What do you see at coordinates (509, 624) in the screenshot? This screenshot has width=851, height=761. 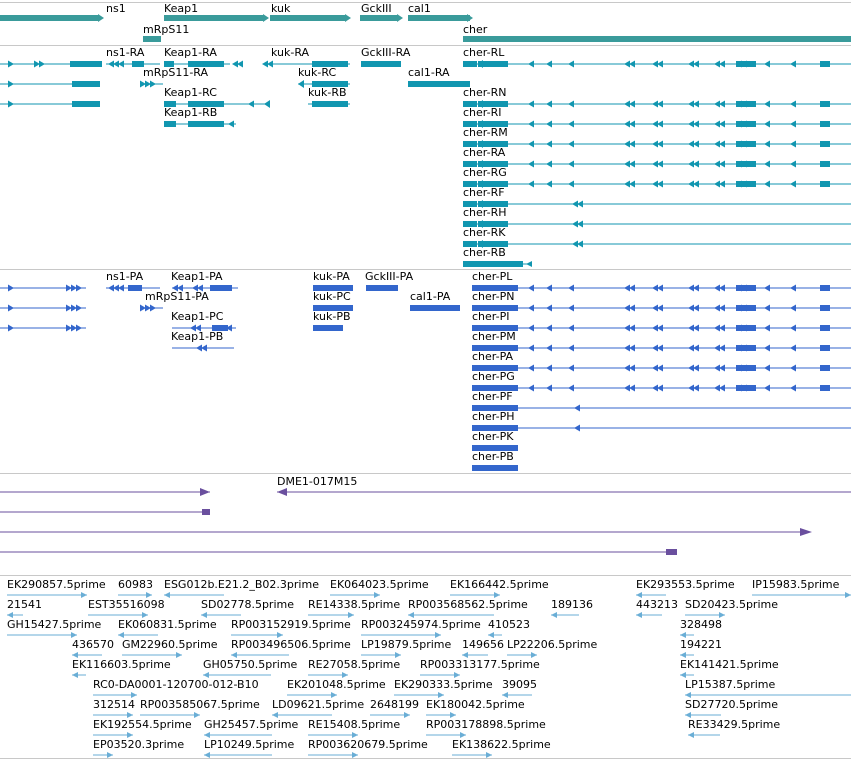 I see `est-label: 410523` at bounding box center [509, 624].